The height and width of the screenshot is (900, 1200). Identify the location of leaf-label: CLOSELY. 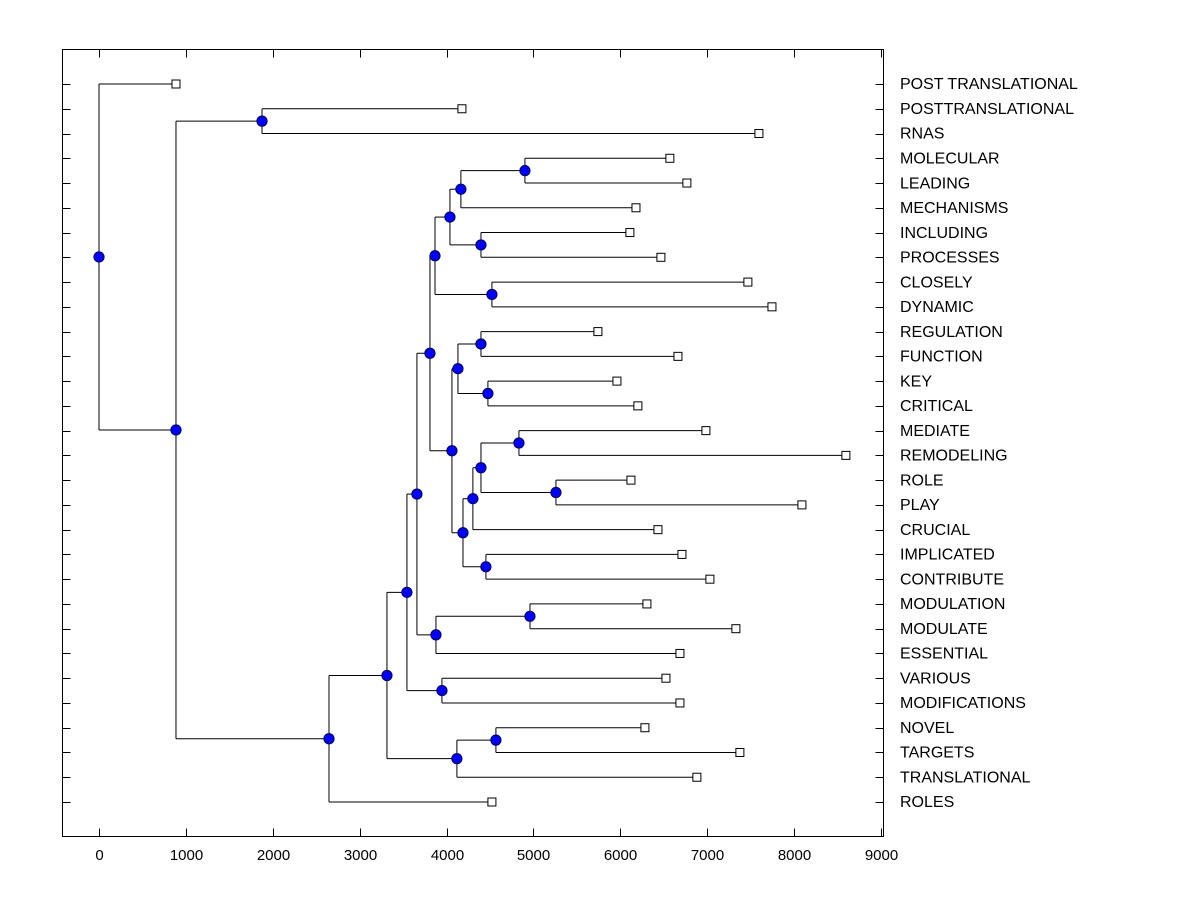
(936, 282).